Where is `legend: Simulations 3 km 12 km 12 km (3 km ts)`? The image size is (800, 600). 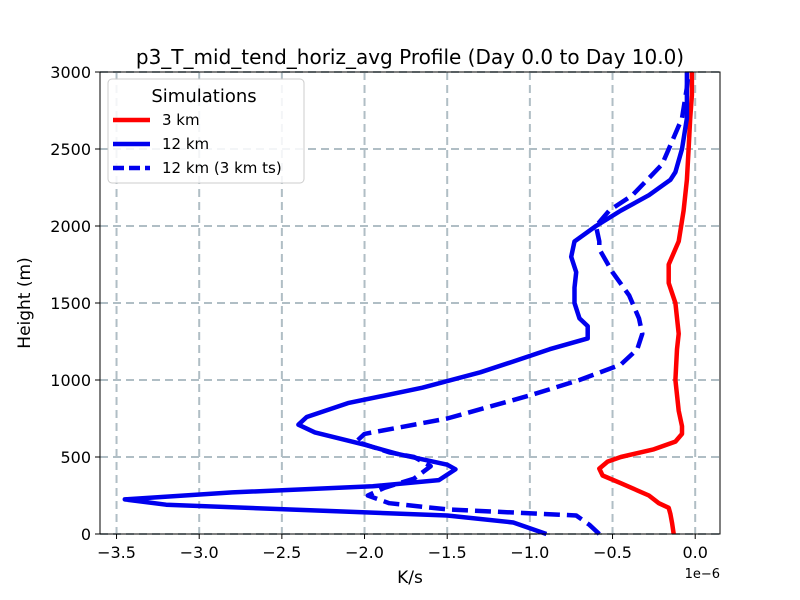
legend: Simulations 3 km 12 km 12 km (3 km ts) is located at coordinates (206, 131).